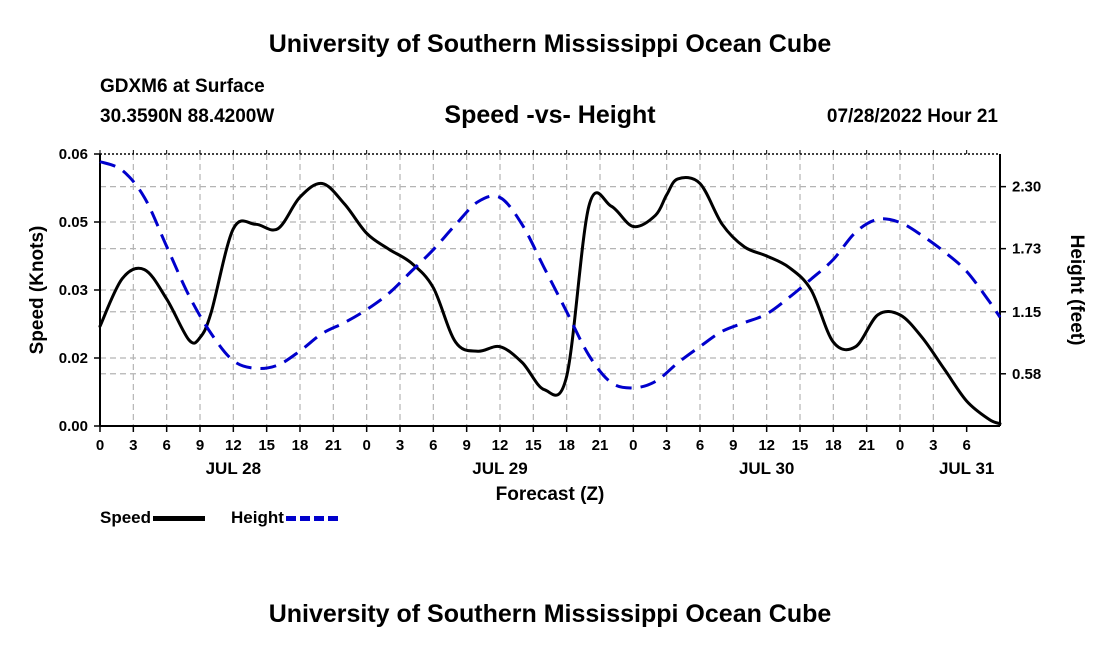 Image resolution: width=1100 pixels, height=650 pixels. I want to click on legend-height-swatch, so click(311, 518).